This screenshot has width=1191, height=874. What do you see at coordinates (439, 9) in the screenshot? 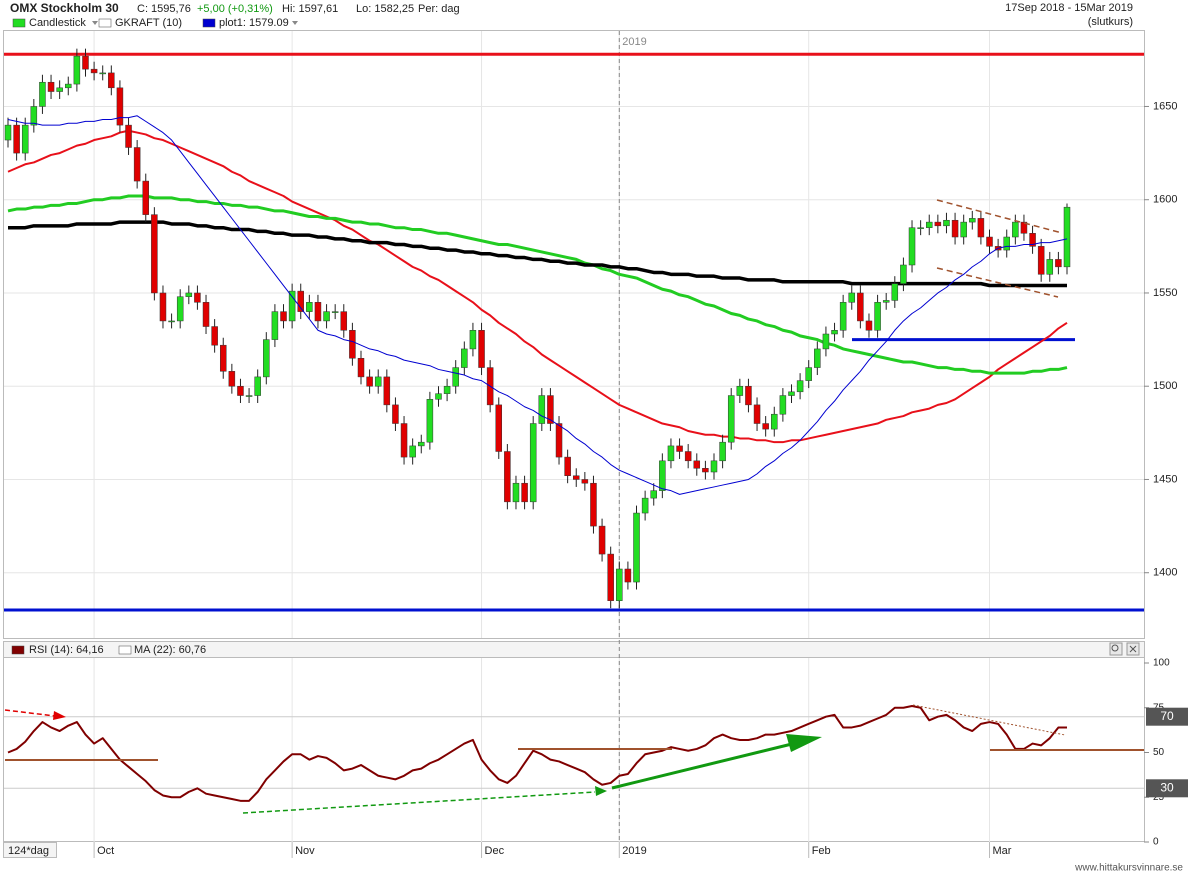
I see `period-label: Per: dag` at bounding box center [439, 9].